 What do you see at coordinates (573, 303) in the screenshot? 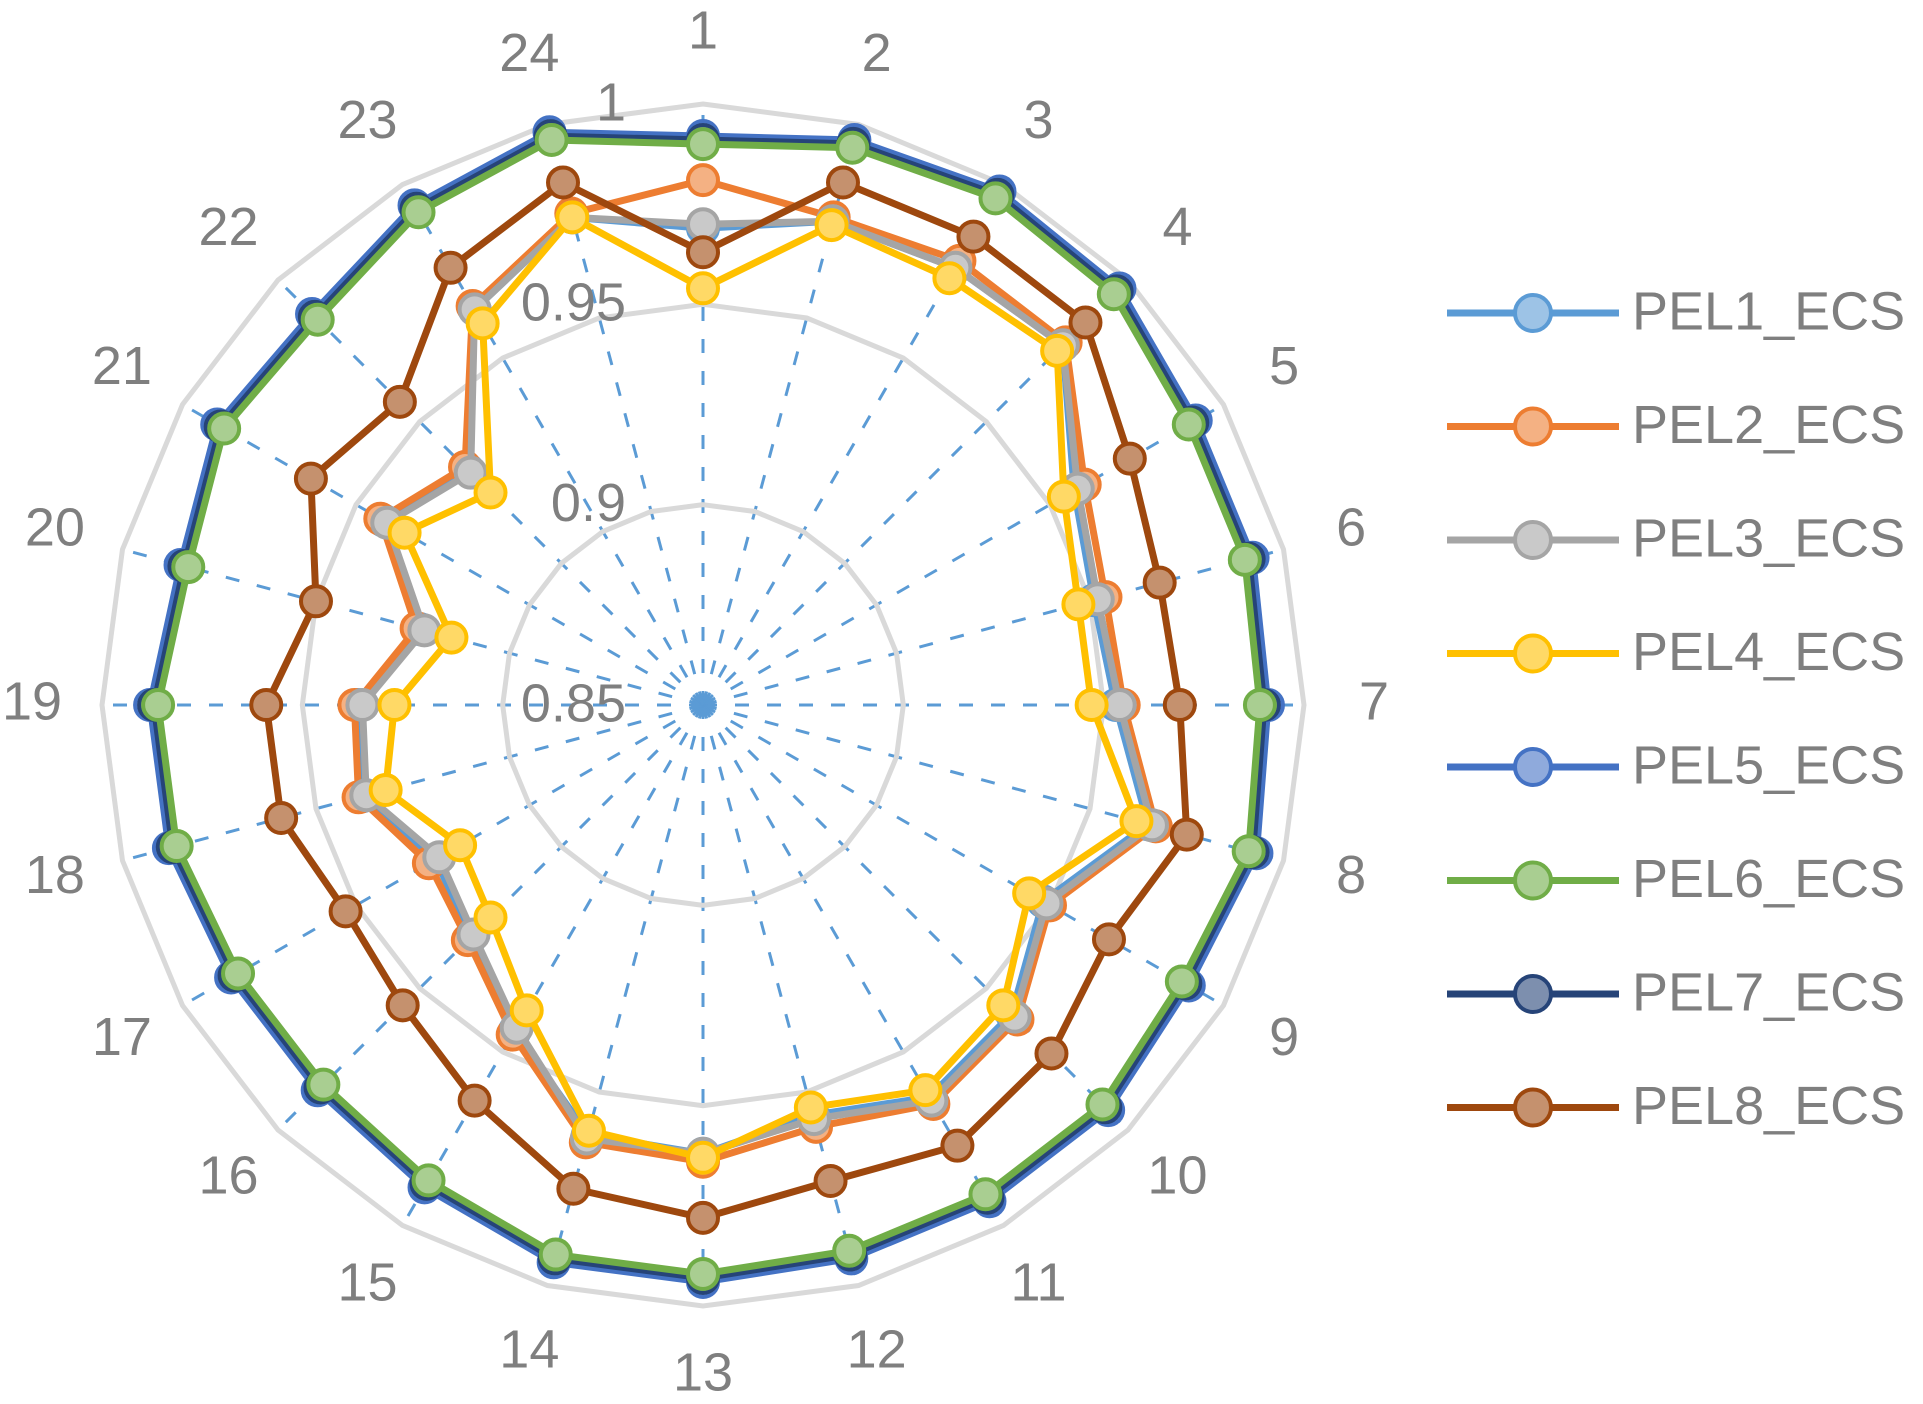
I see `r-tick-label: 0.95` at bounding box center [573, 303].